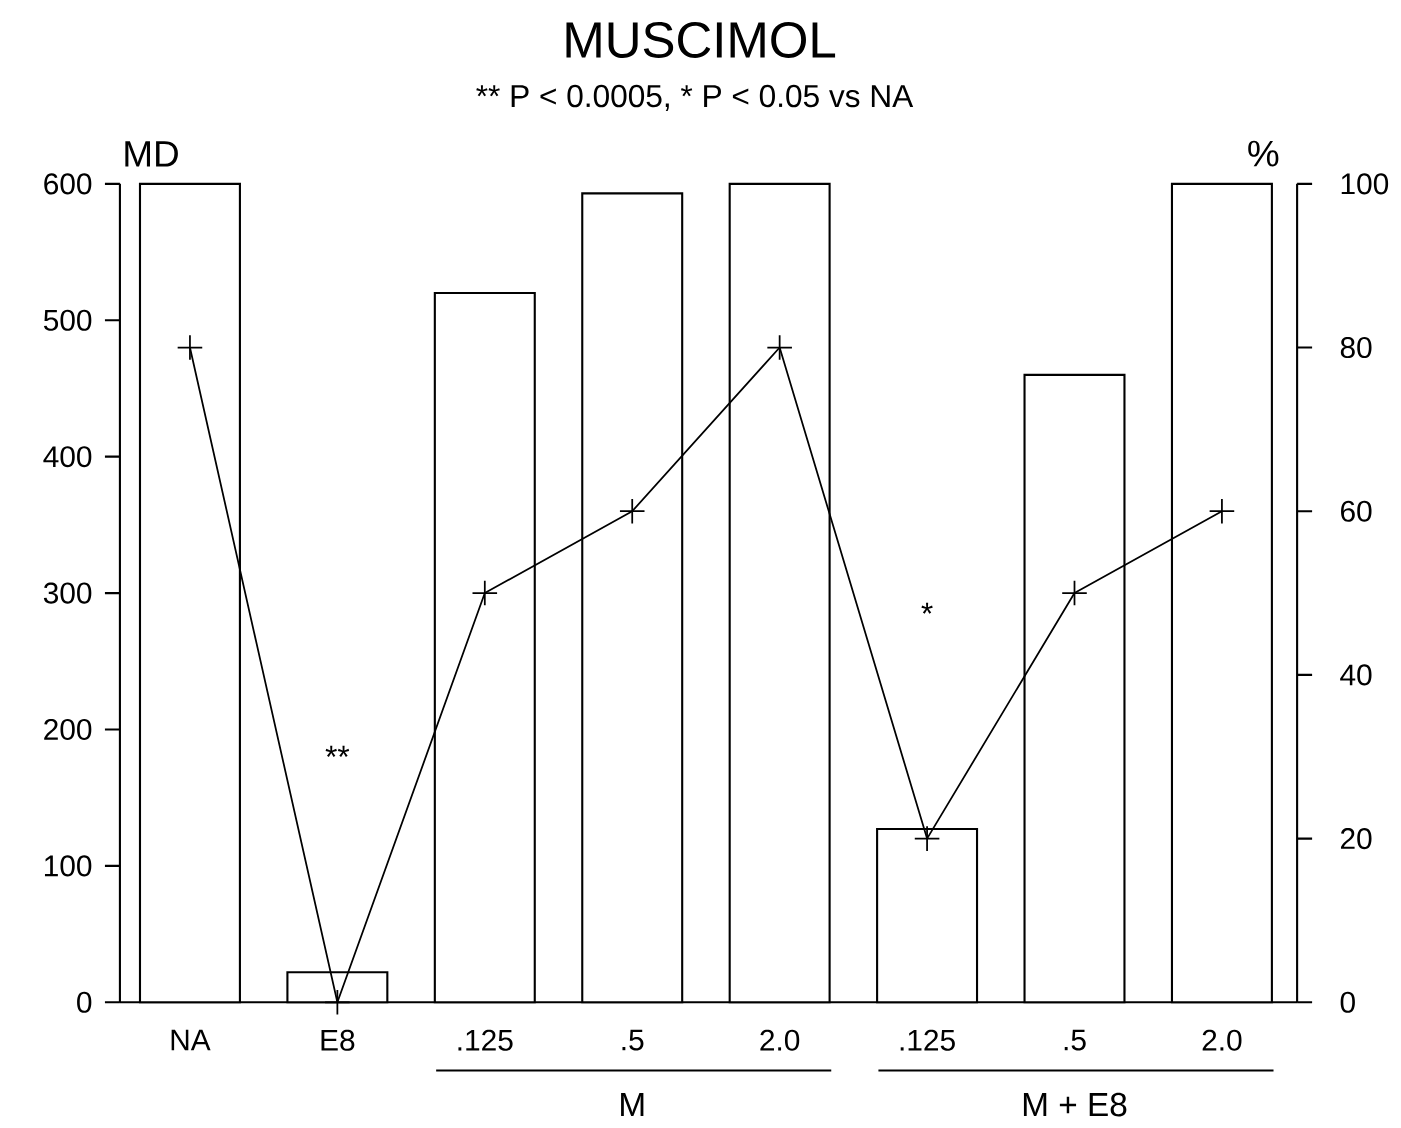 The width and height of the screenshot is (1401, 1128). What do you see at coordinates (67, 593) in the screenshot?
I see `y-tick-label: 300` at bounding box center [67, 593].